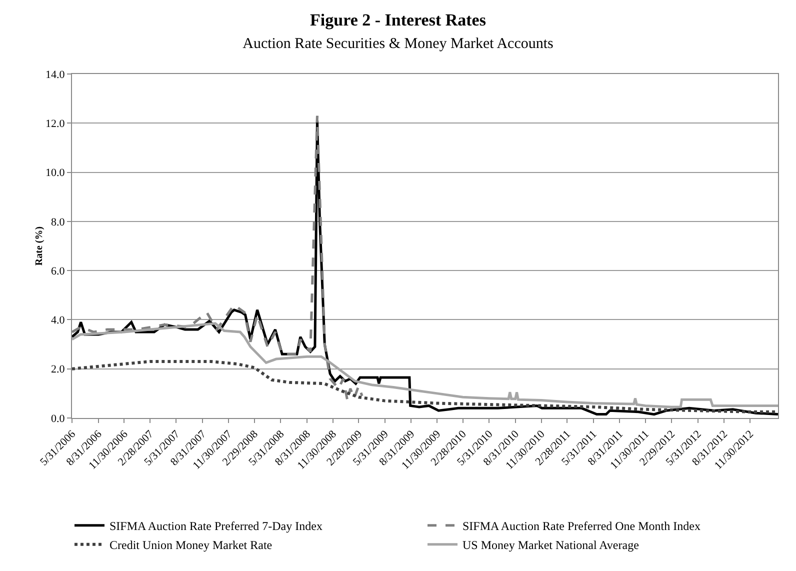  Describe the element at coordinates (56, 74) in the screenshot. I see `y-tick-label: 14.0` at that location.